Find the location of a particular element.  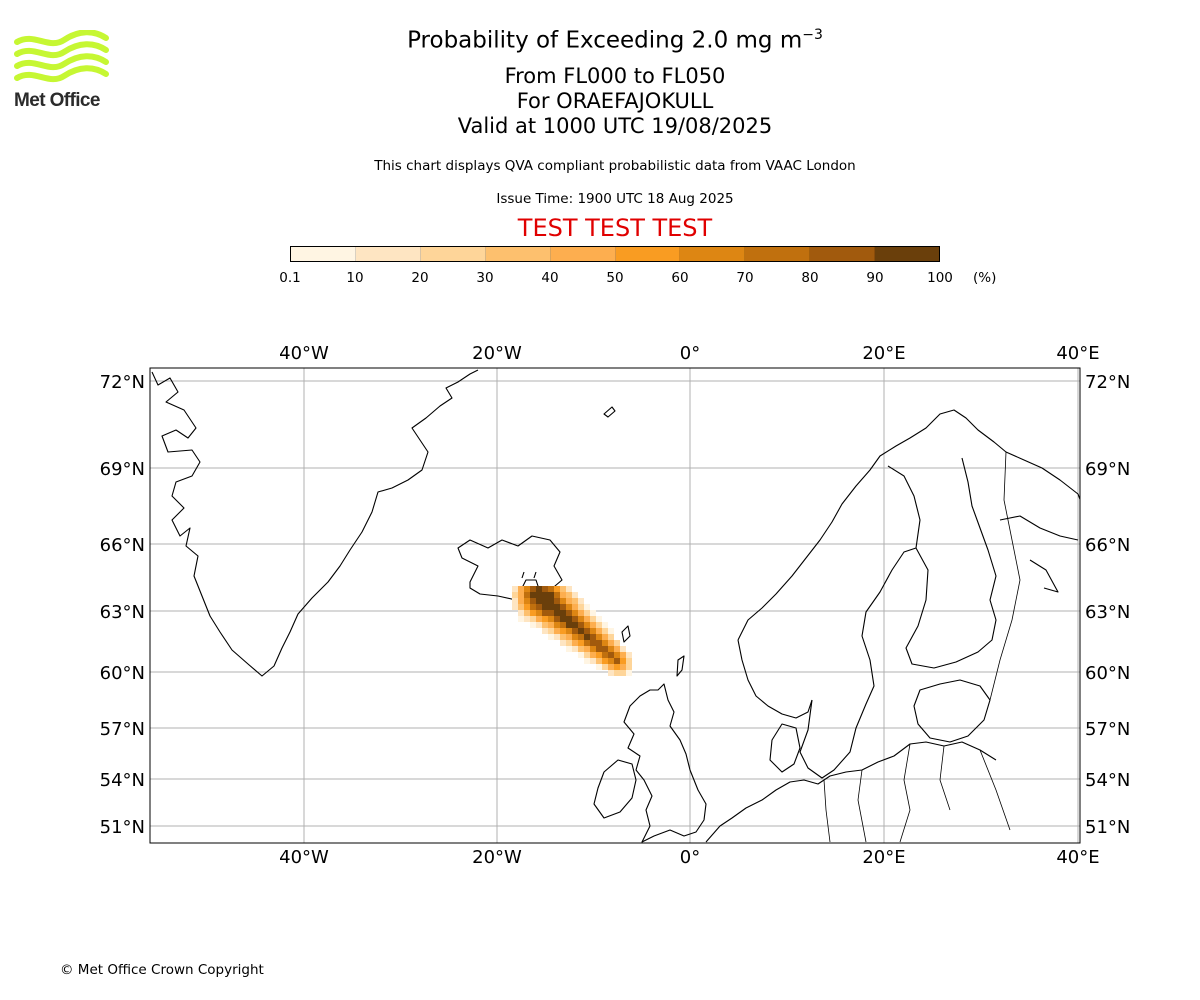

finland-coastline is located at coordinates (951, 563).